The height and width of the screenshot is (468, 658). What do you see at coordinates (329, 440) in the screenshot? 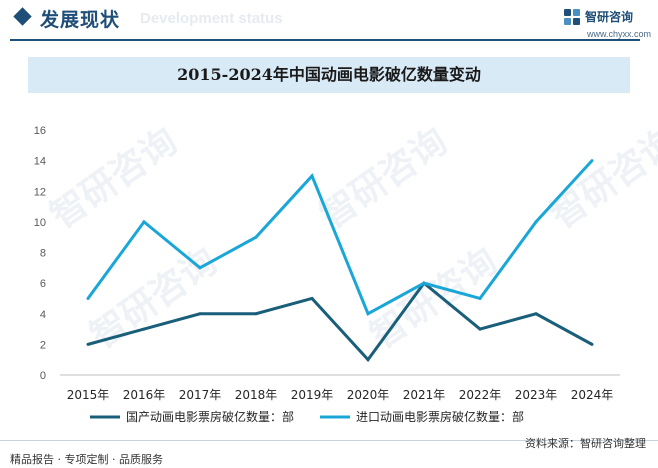
I see `footer-divider` at bounding box center [329, 440].